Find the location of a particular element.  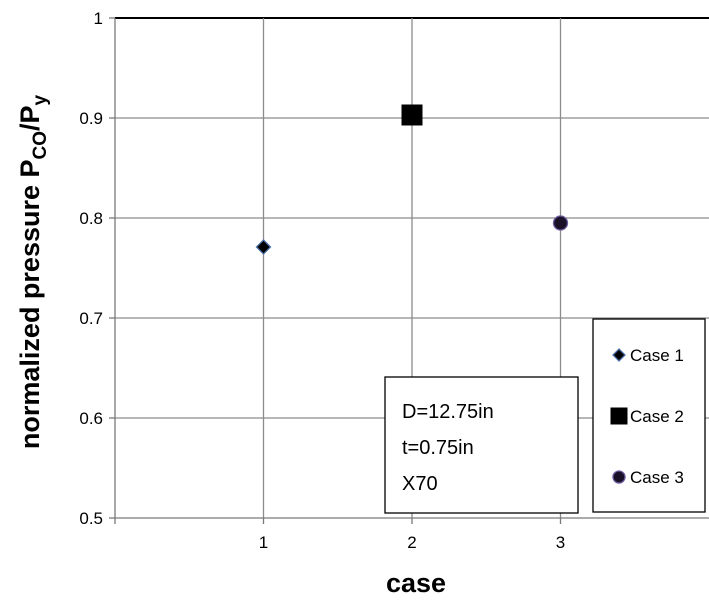

x-axis-title: case is located at coordinates (416, 583).